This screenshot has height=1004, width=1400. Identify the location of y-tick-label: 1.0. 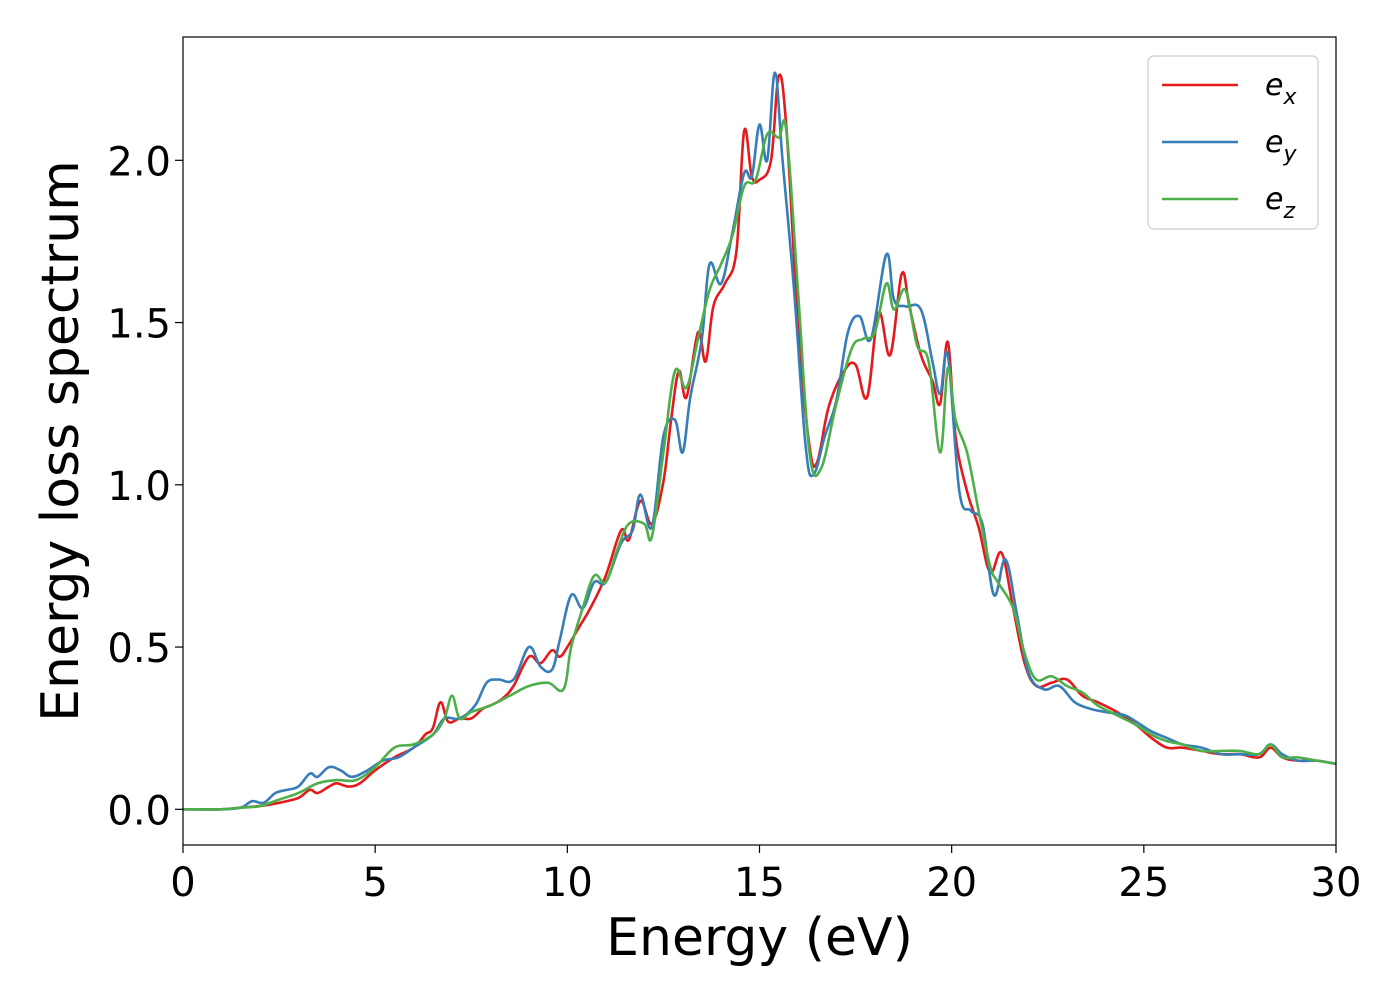
(139, 487).